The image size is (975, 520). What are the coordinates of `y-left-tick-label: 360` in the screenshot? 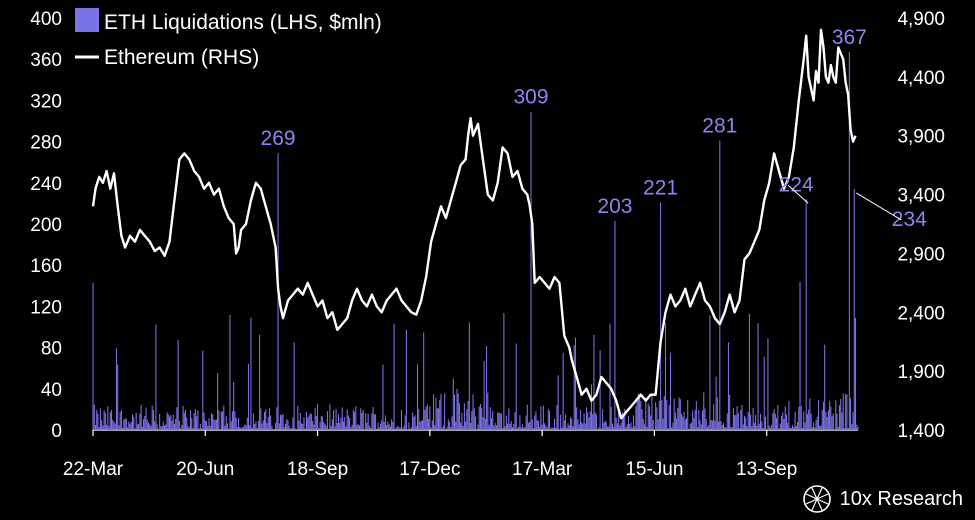 It's located at (46, 60).